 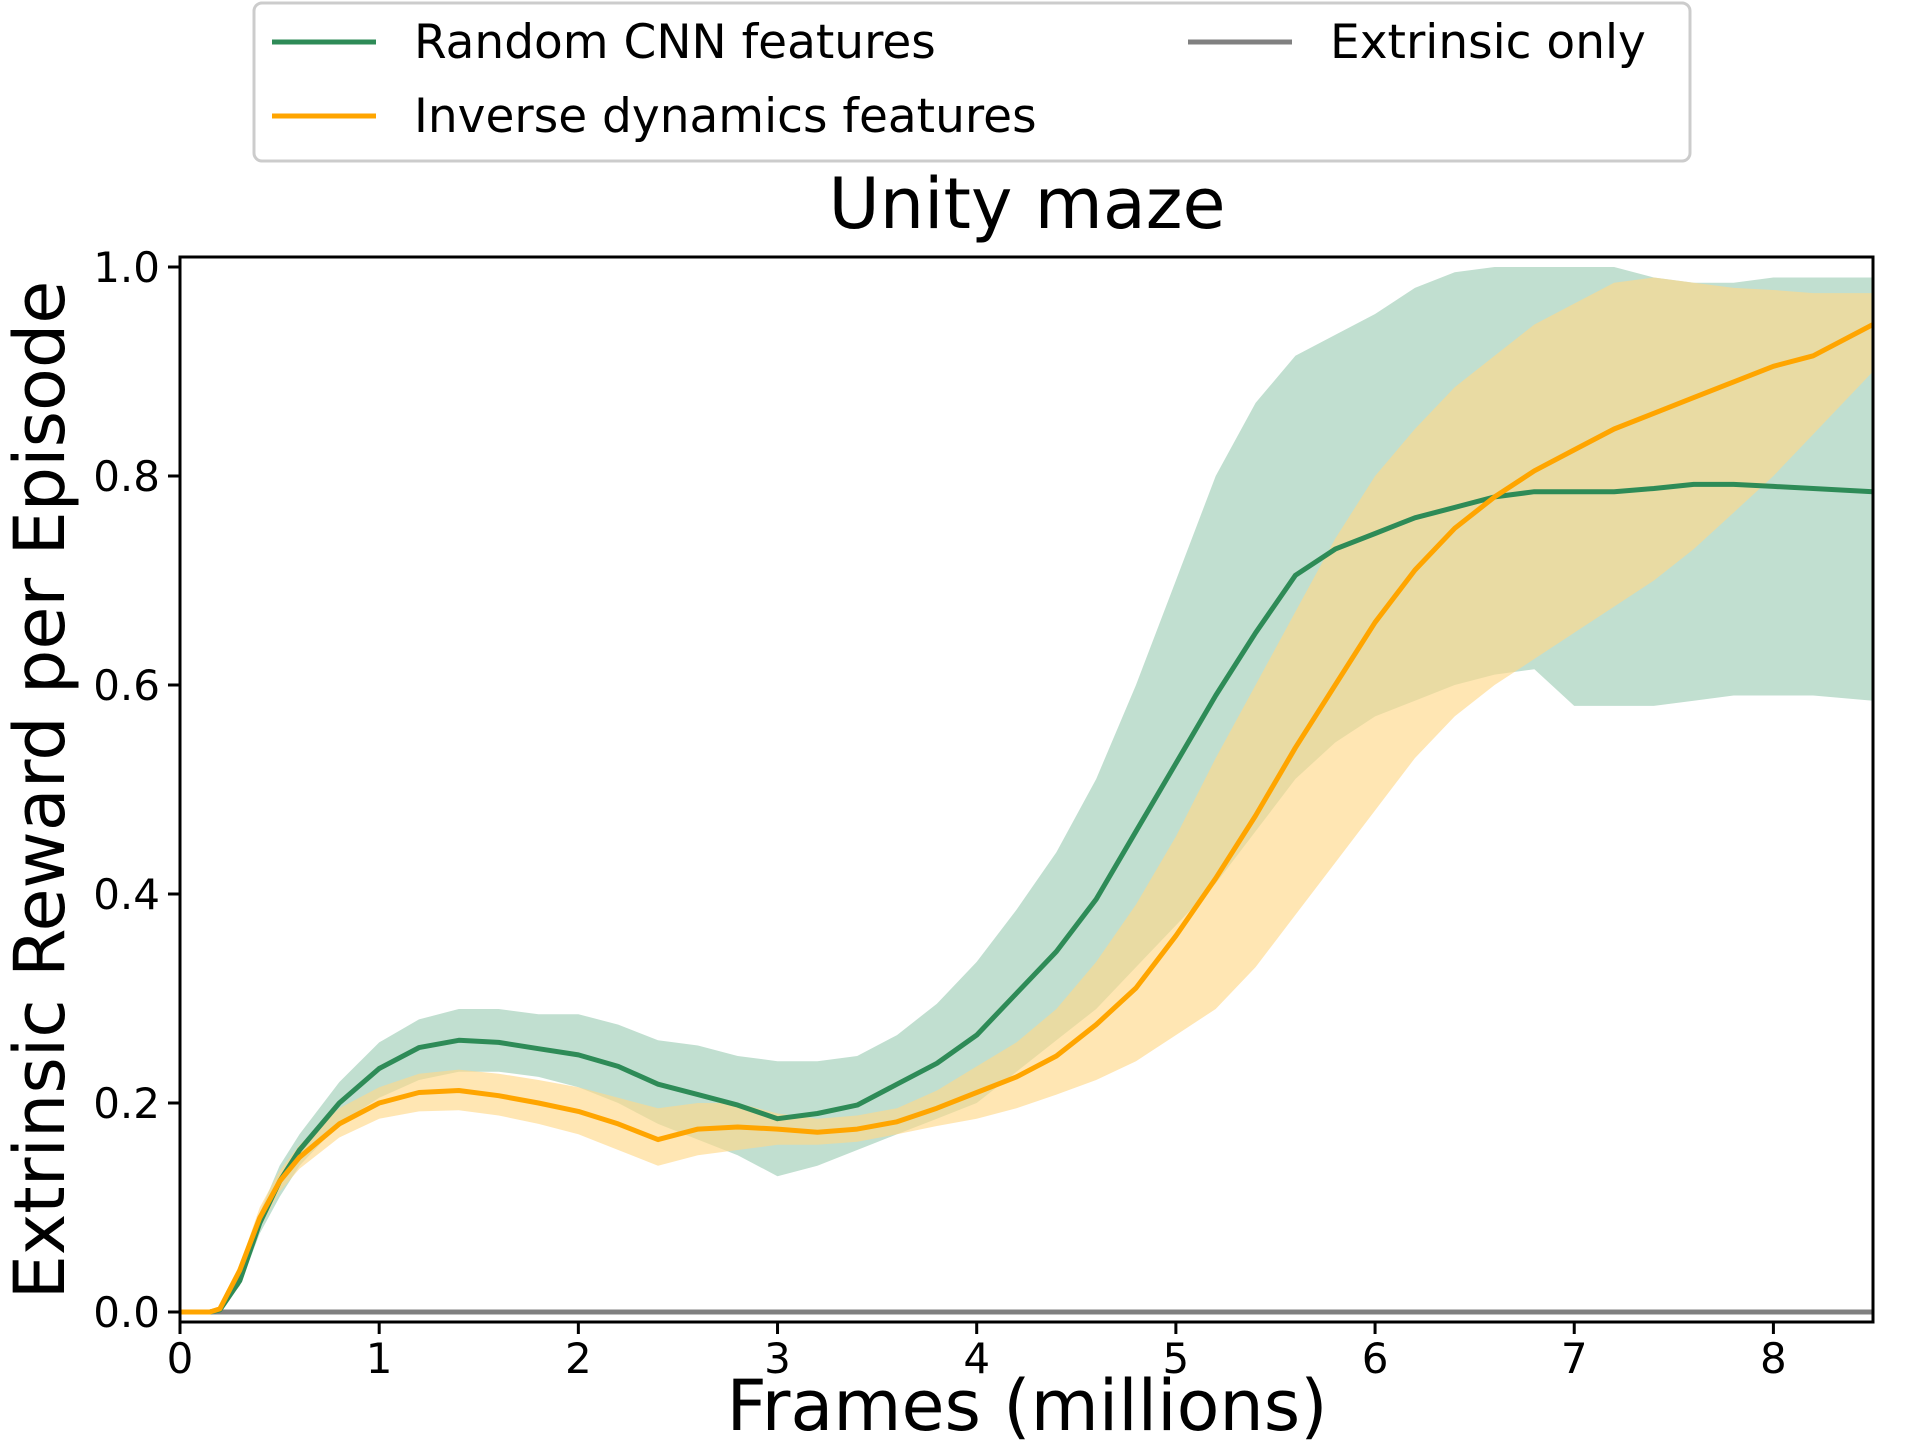 What do you see at coordinates (126, 685) in the screenshot?
I see `y-tick-label: 0.6` at bounding box center [126, 685].